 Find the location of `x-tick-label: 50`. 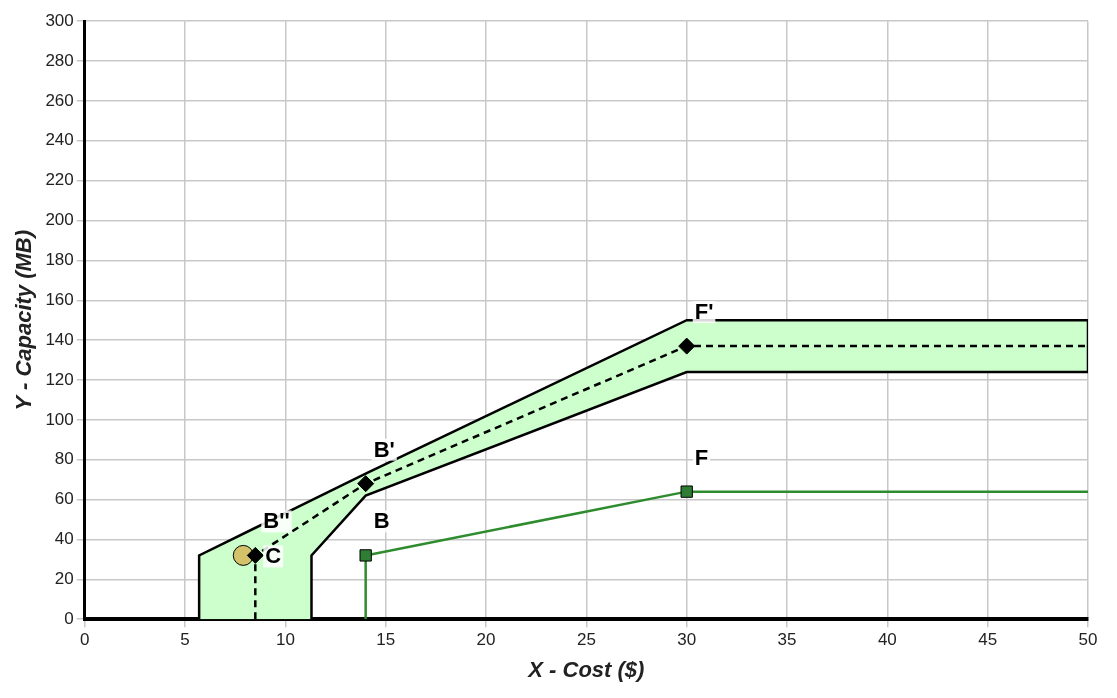

x-tick-label: 50 is located at coordinates (1088, 640).